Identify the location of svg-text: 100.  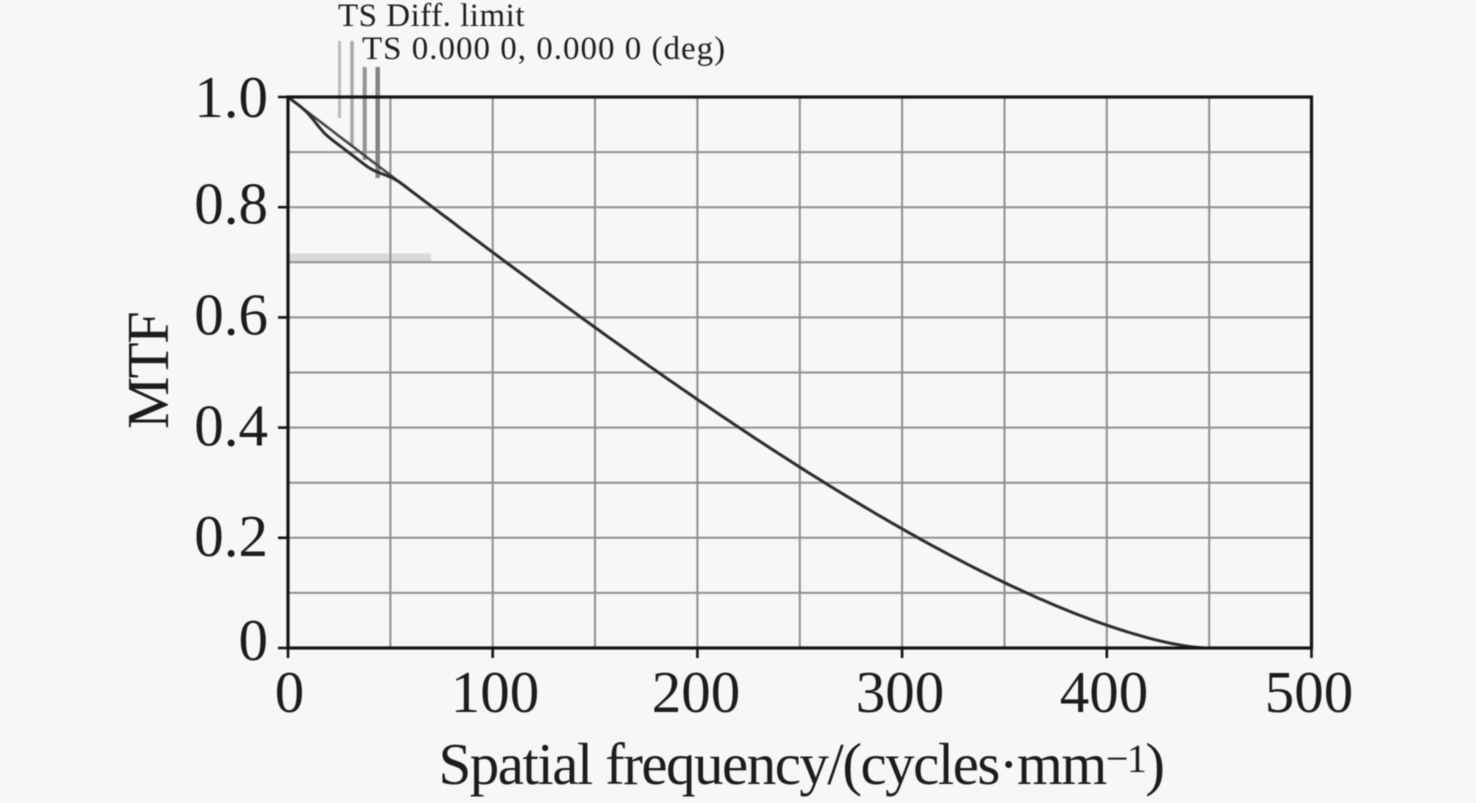
(495, 692).